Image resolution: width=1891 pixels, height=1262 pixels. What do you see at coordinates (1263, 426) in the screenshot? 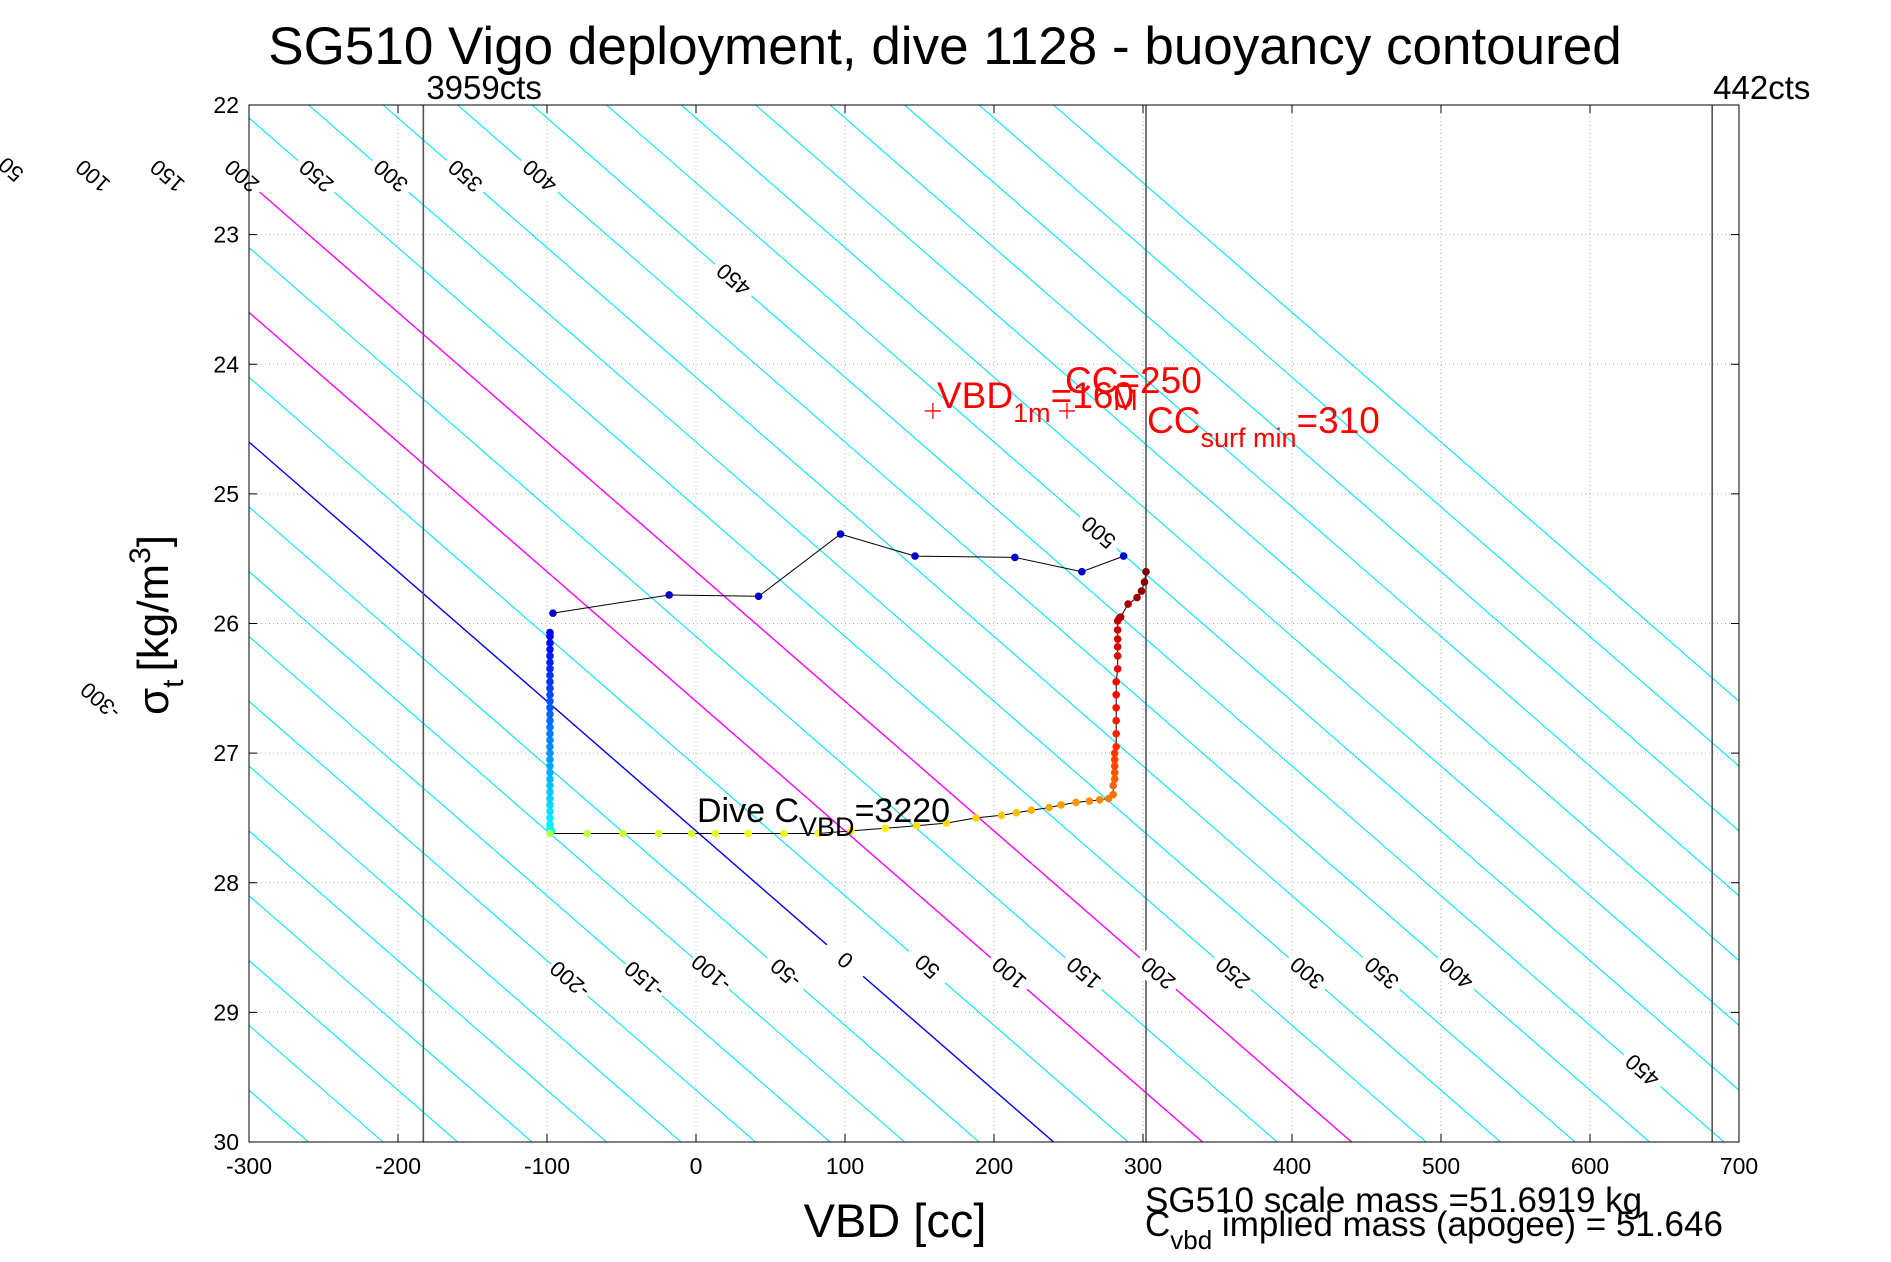
I see `cc-surf-min-annotation: CCsurf min=310` at bounding box center [1263, 426].